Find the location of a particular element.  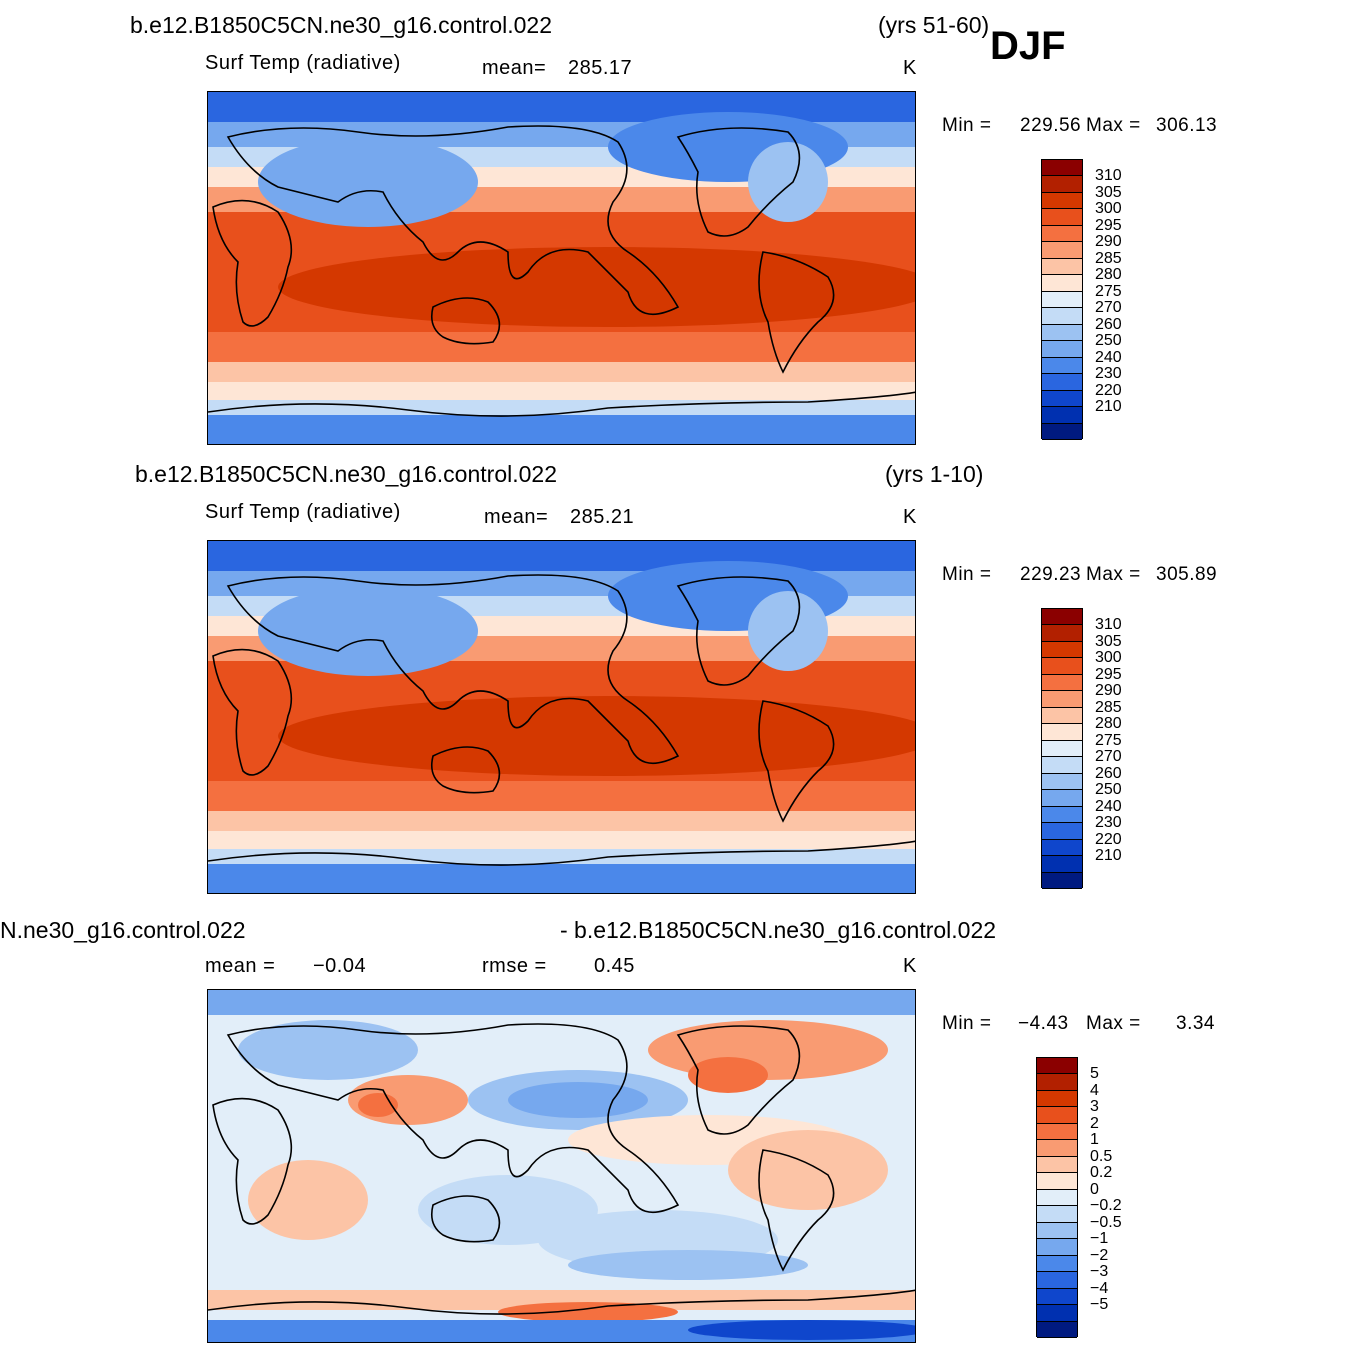

colorbar-tick-label: −0.5 is located at coordinates (1106, 1222).